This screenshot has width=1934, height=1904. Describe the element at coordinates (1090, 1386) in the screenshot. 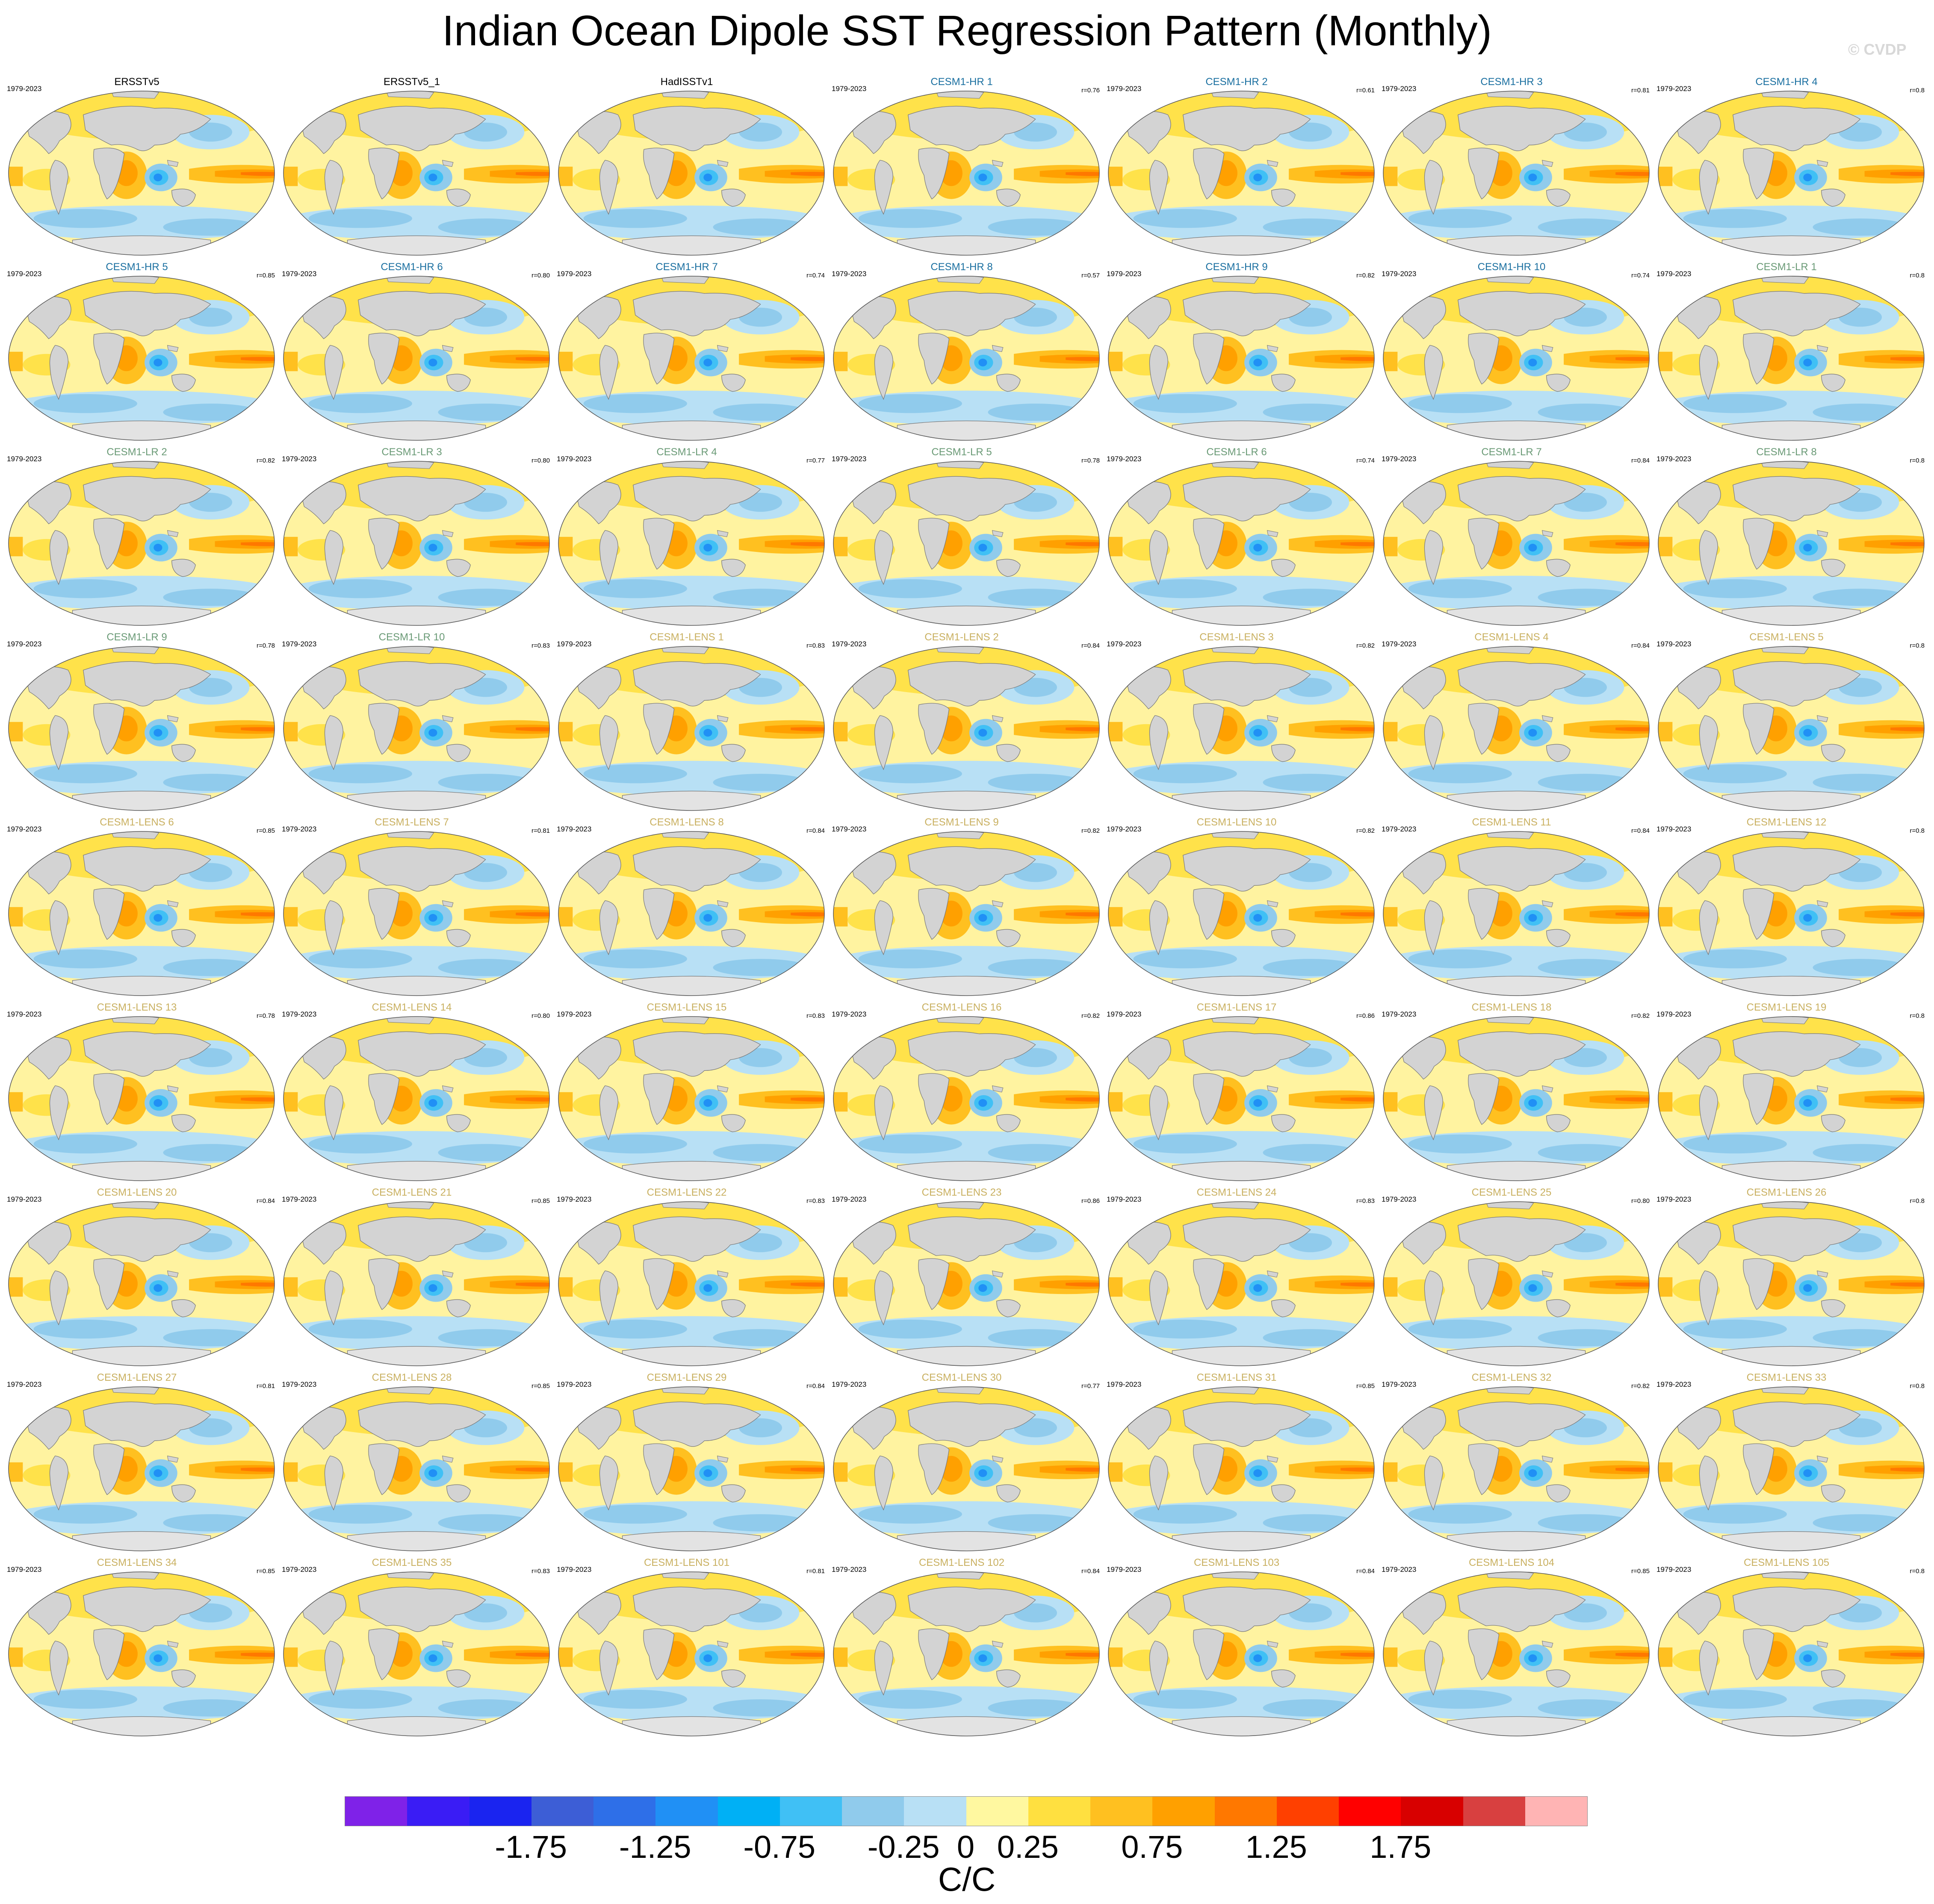

I see `panel-correlation: r=0.77` at that location.